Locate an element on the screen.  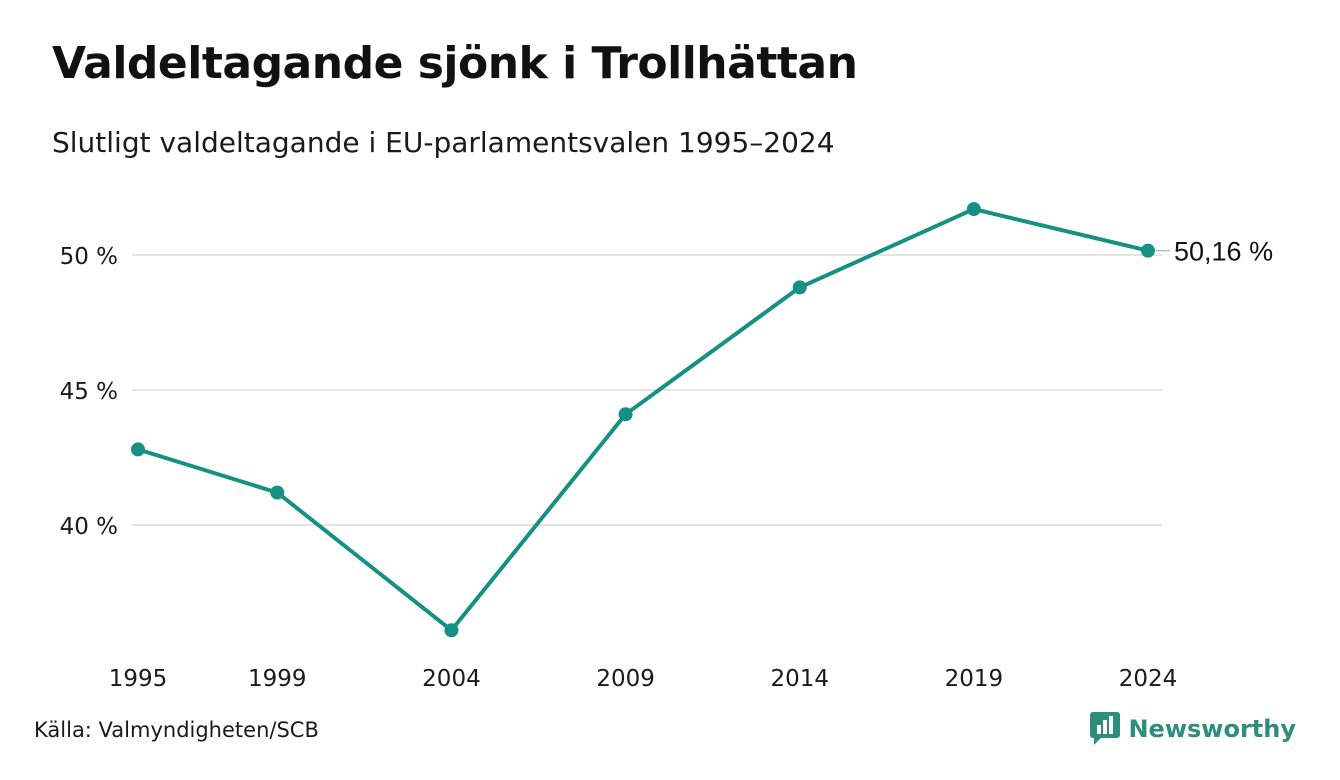
brand-name: Newsworthy is located at coordinates (1212, 729).